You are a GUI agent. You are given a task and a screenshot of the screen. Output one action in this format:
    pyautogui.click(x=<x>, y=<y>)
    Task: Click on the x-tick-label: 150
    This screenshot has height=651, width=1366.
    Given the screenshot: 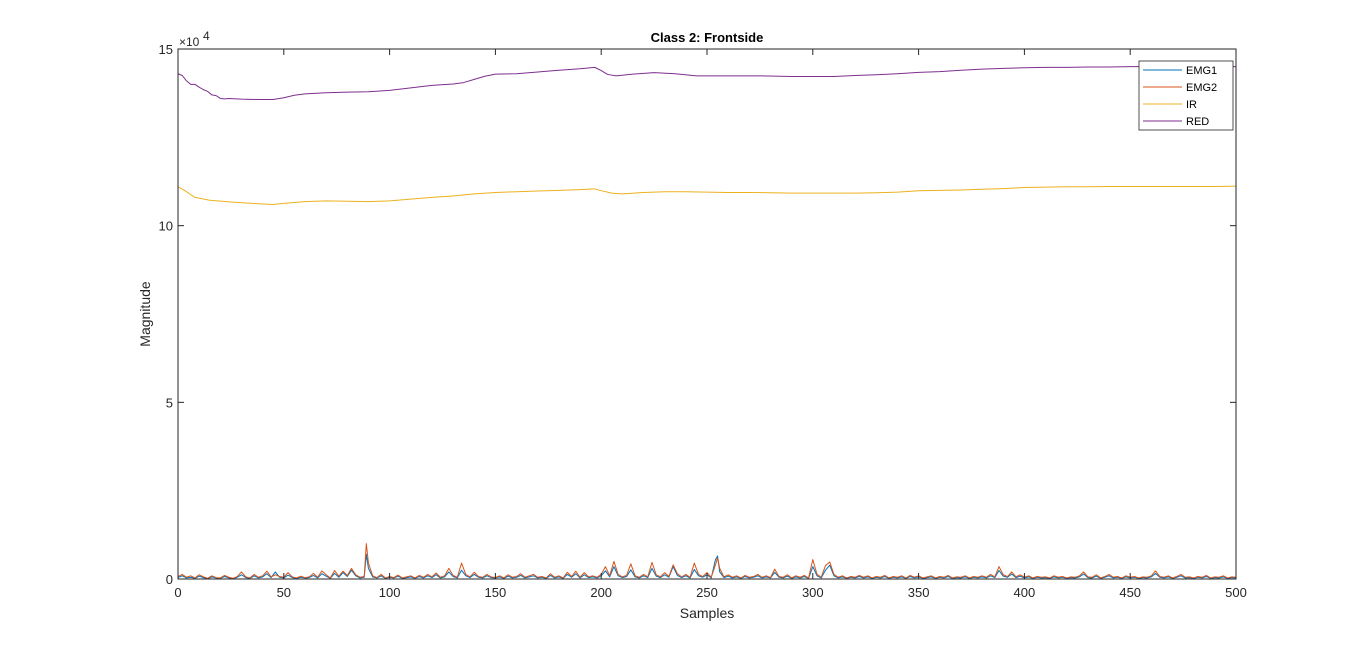 What is the action you would take?
    pyautogui.click(x=496, y=592)
    